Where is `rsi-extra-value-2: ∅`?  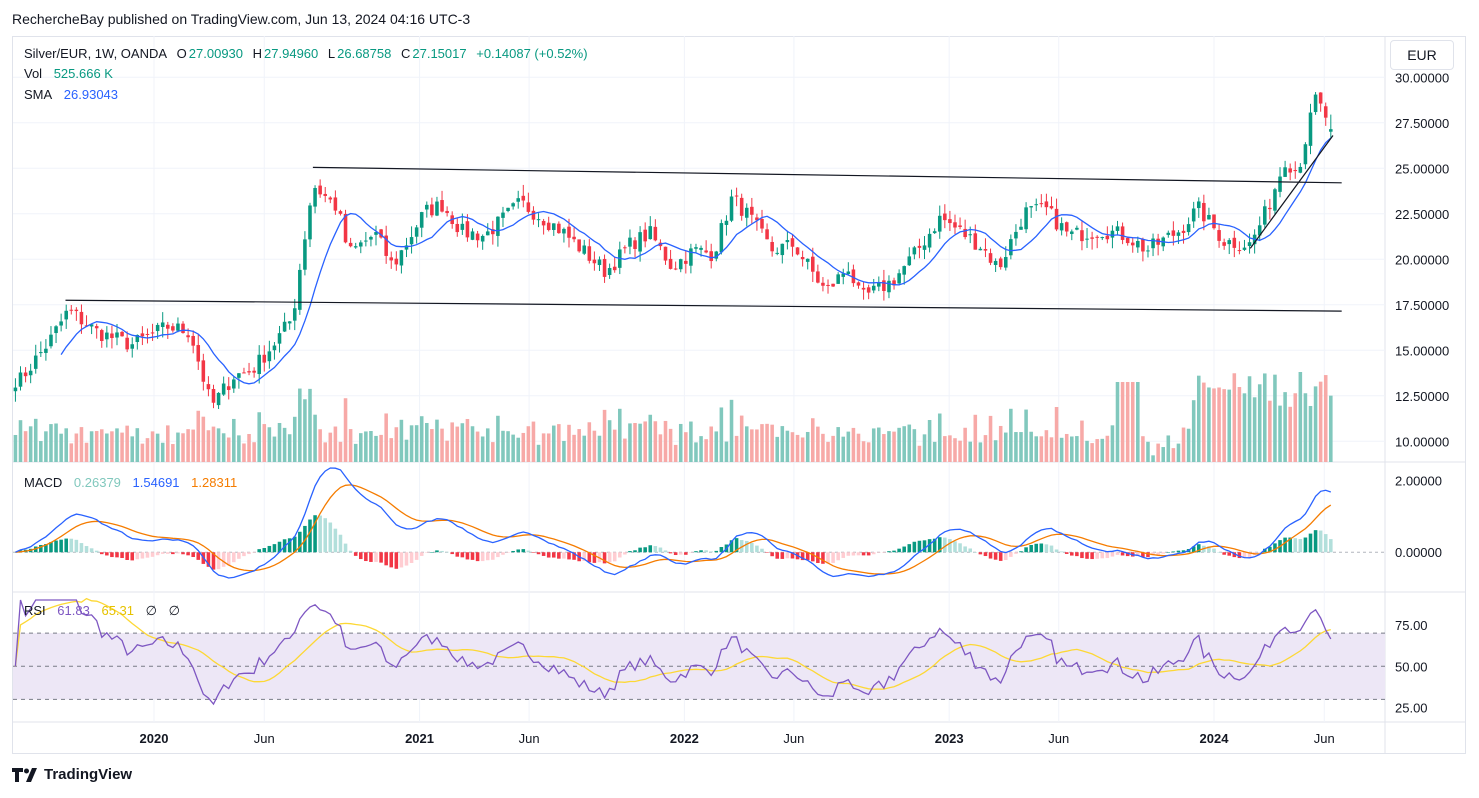
rsi-extra-value-2: ∅ is located at coordinates (174, 610).